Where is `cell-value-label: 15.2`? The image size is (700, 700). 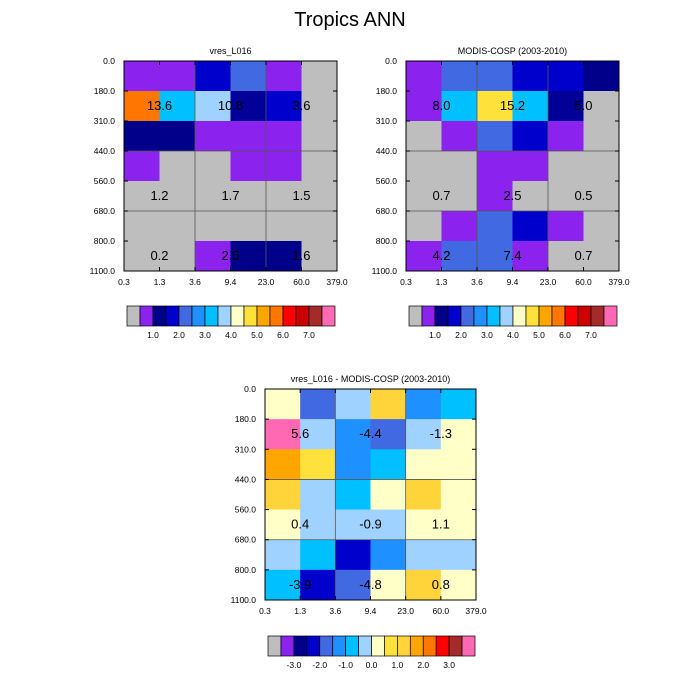
cell-value-label: 15.2 is located at coordinates (512, 105).